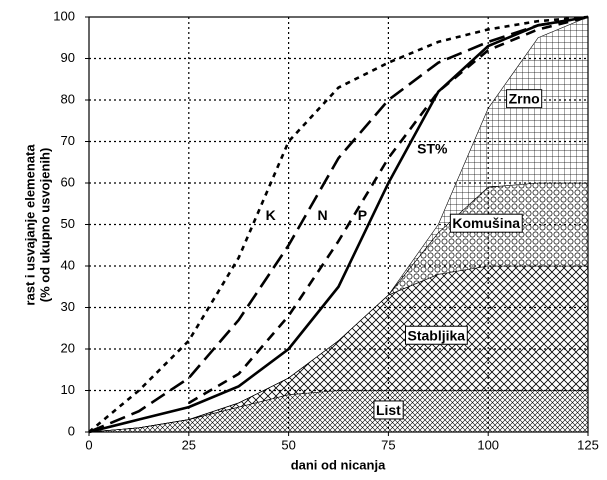  I want to click on area-label: Zrno, so click(524, 99).